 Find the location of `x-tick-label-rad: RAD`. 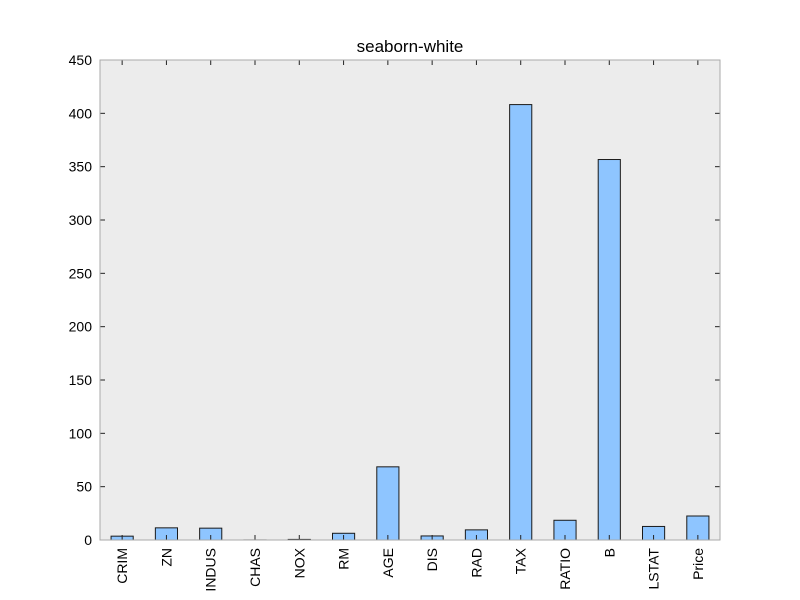

x-tick-label-rad: RAD is located at coordinates (476, 563).